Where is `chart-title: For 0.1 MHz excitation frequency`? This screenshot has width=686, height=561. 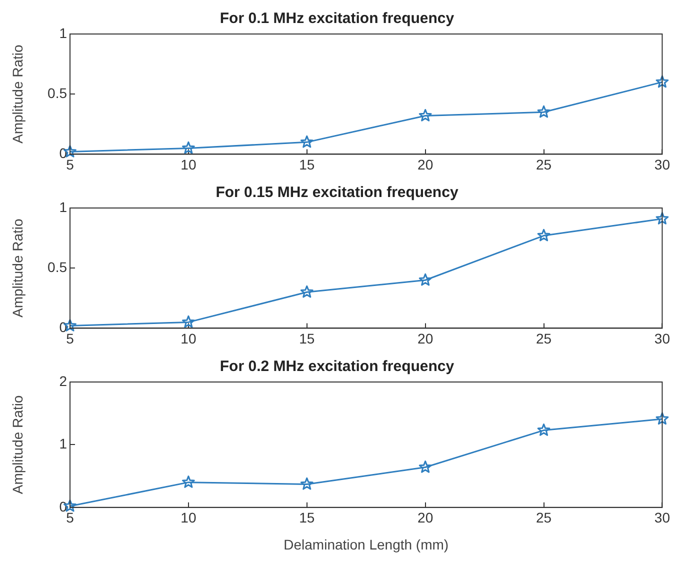 chart-title: For 0.1 MHz excitation frequency is located at coordinates (337, 19).